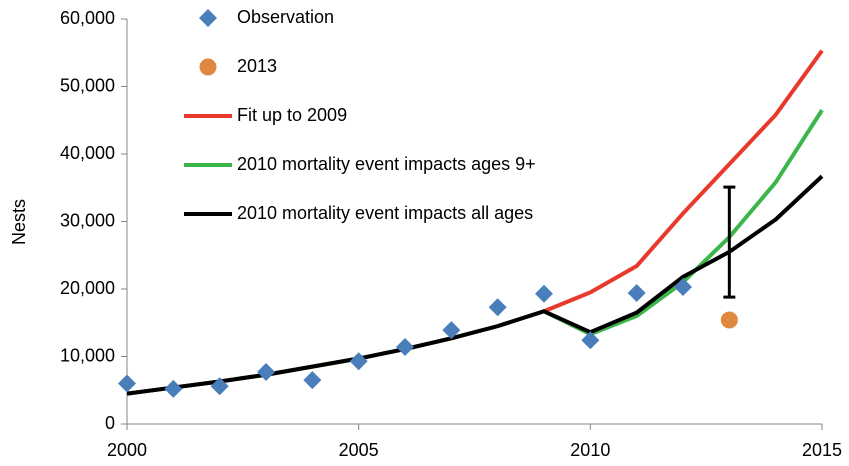 The width and height of the screenshot is (849, 466). I want to click on y-tick-label: 50,000, so click(87, 85).